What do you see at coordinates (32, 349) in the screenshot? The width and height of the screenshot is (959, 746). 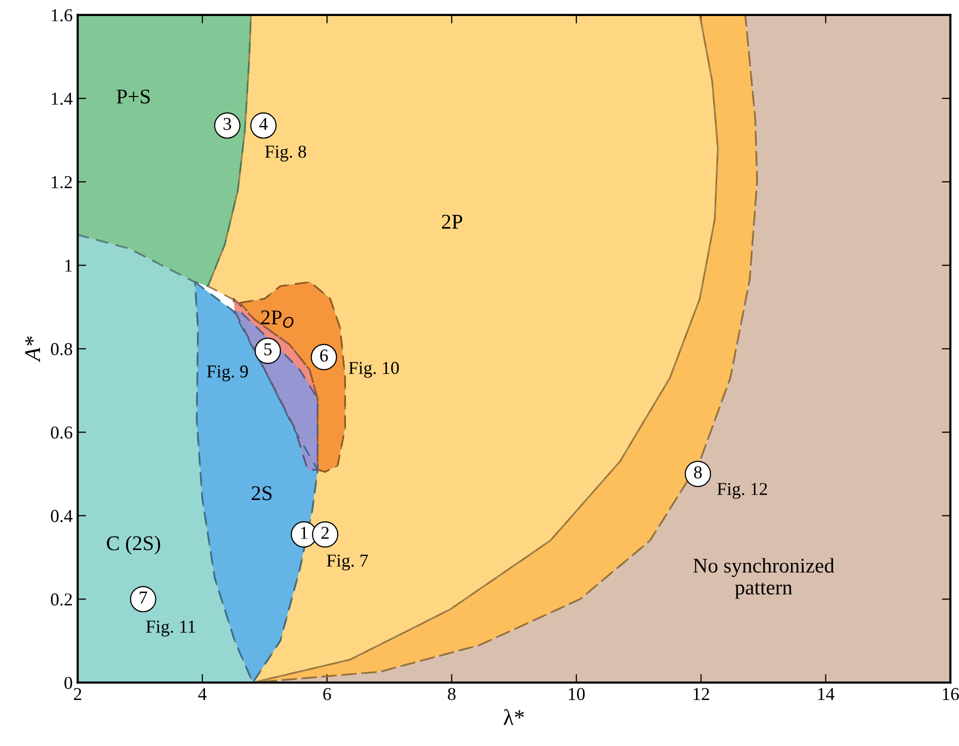 I see `y-axis-title: A*` at bounding box center [32, 349].